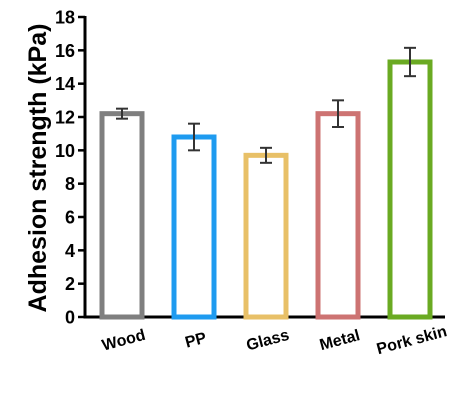 This screenshot has width=449, height=395. Describe the element at coordinates (410, 189) in the screenshot. I see `bar-pork-skin` at that location.